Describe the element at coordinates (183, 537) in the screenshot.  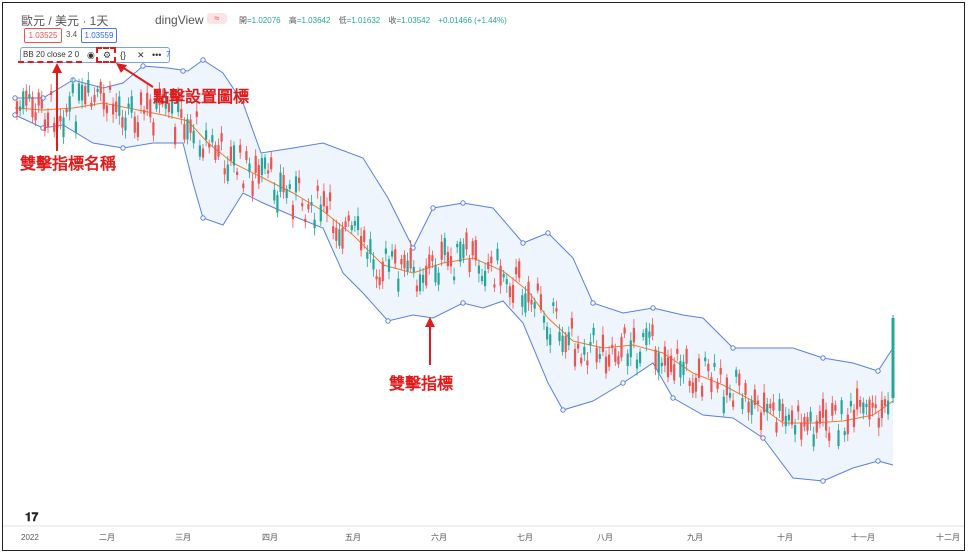
I see `x-tick-label: 三月` at that location.